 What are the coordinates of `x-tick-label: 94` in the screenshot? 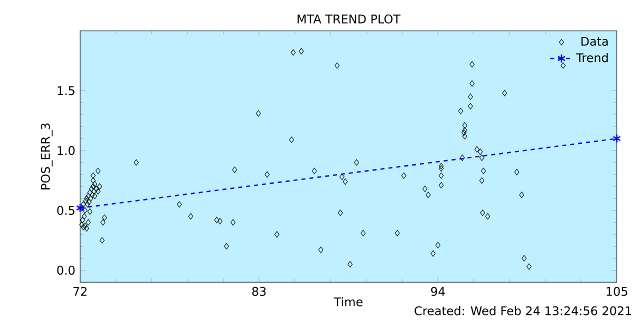 It's located at (438, 291).